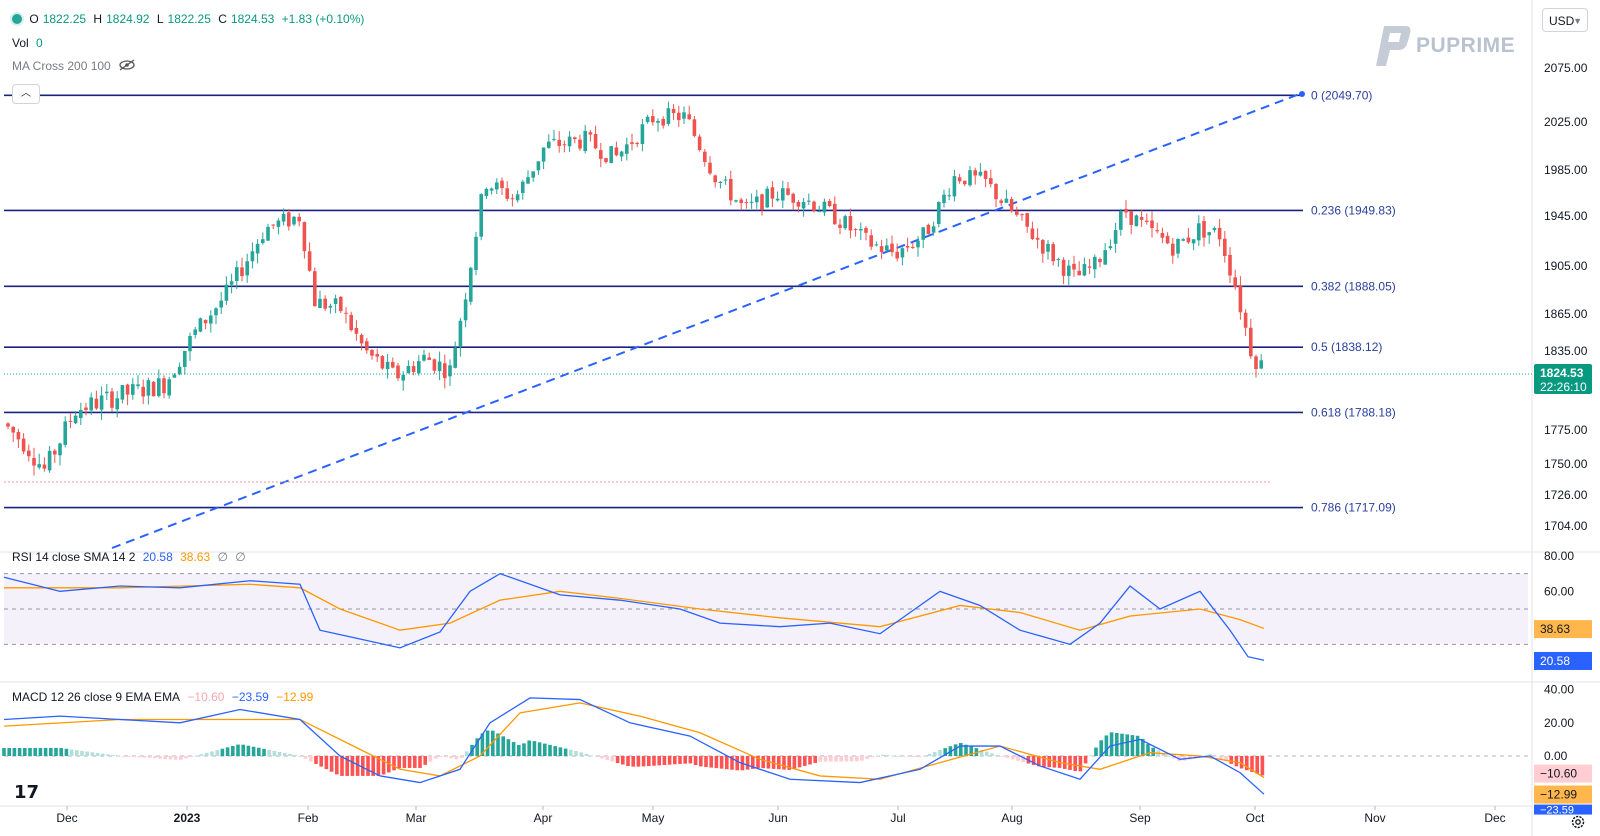  What do you see at coordinates (128, 19) in the screenshot?
I see `high-value: 1824.92` at bounding box center [128, 19].